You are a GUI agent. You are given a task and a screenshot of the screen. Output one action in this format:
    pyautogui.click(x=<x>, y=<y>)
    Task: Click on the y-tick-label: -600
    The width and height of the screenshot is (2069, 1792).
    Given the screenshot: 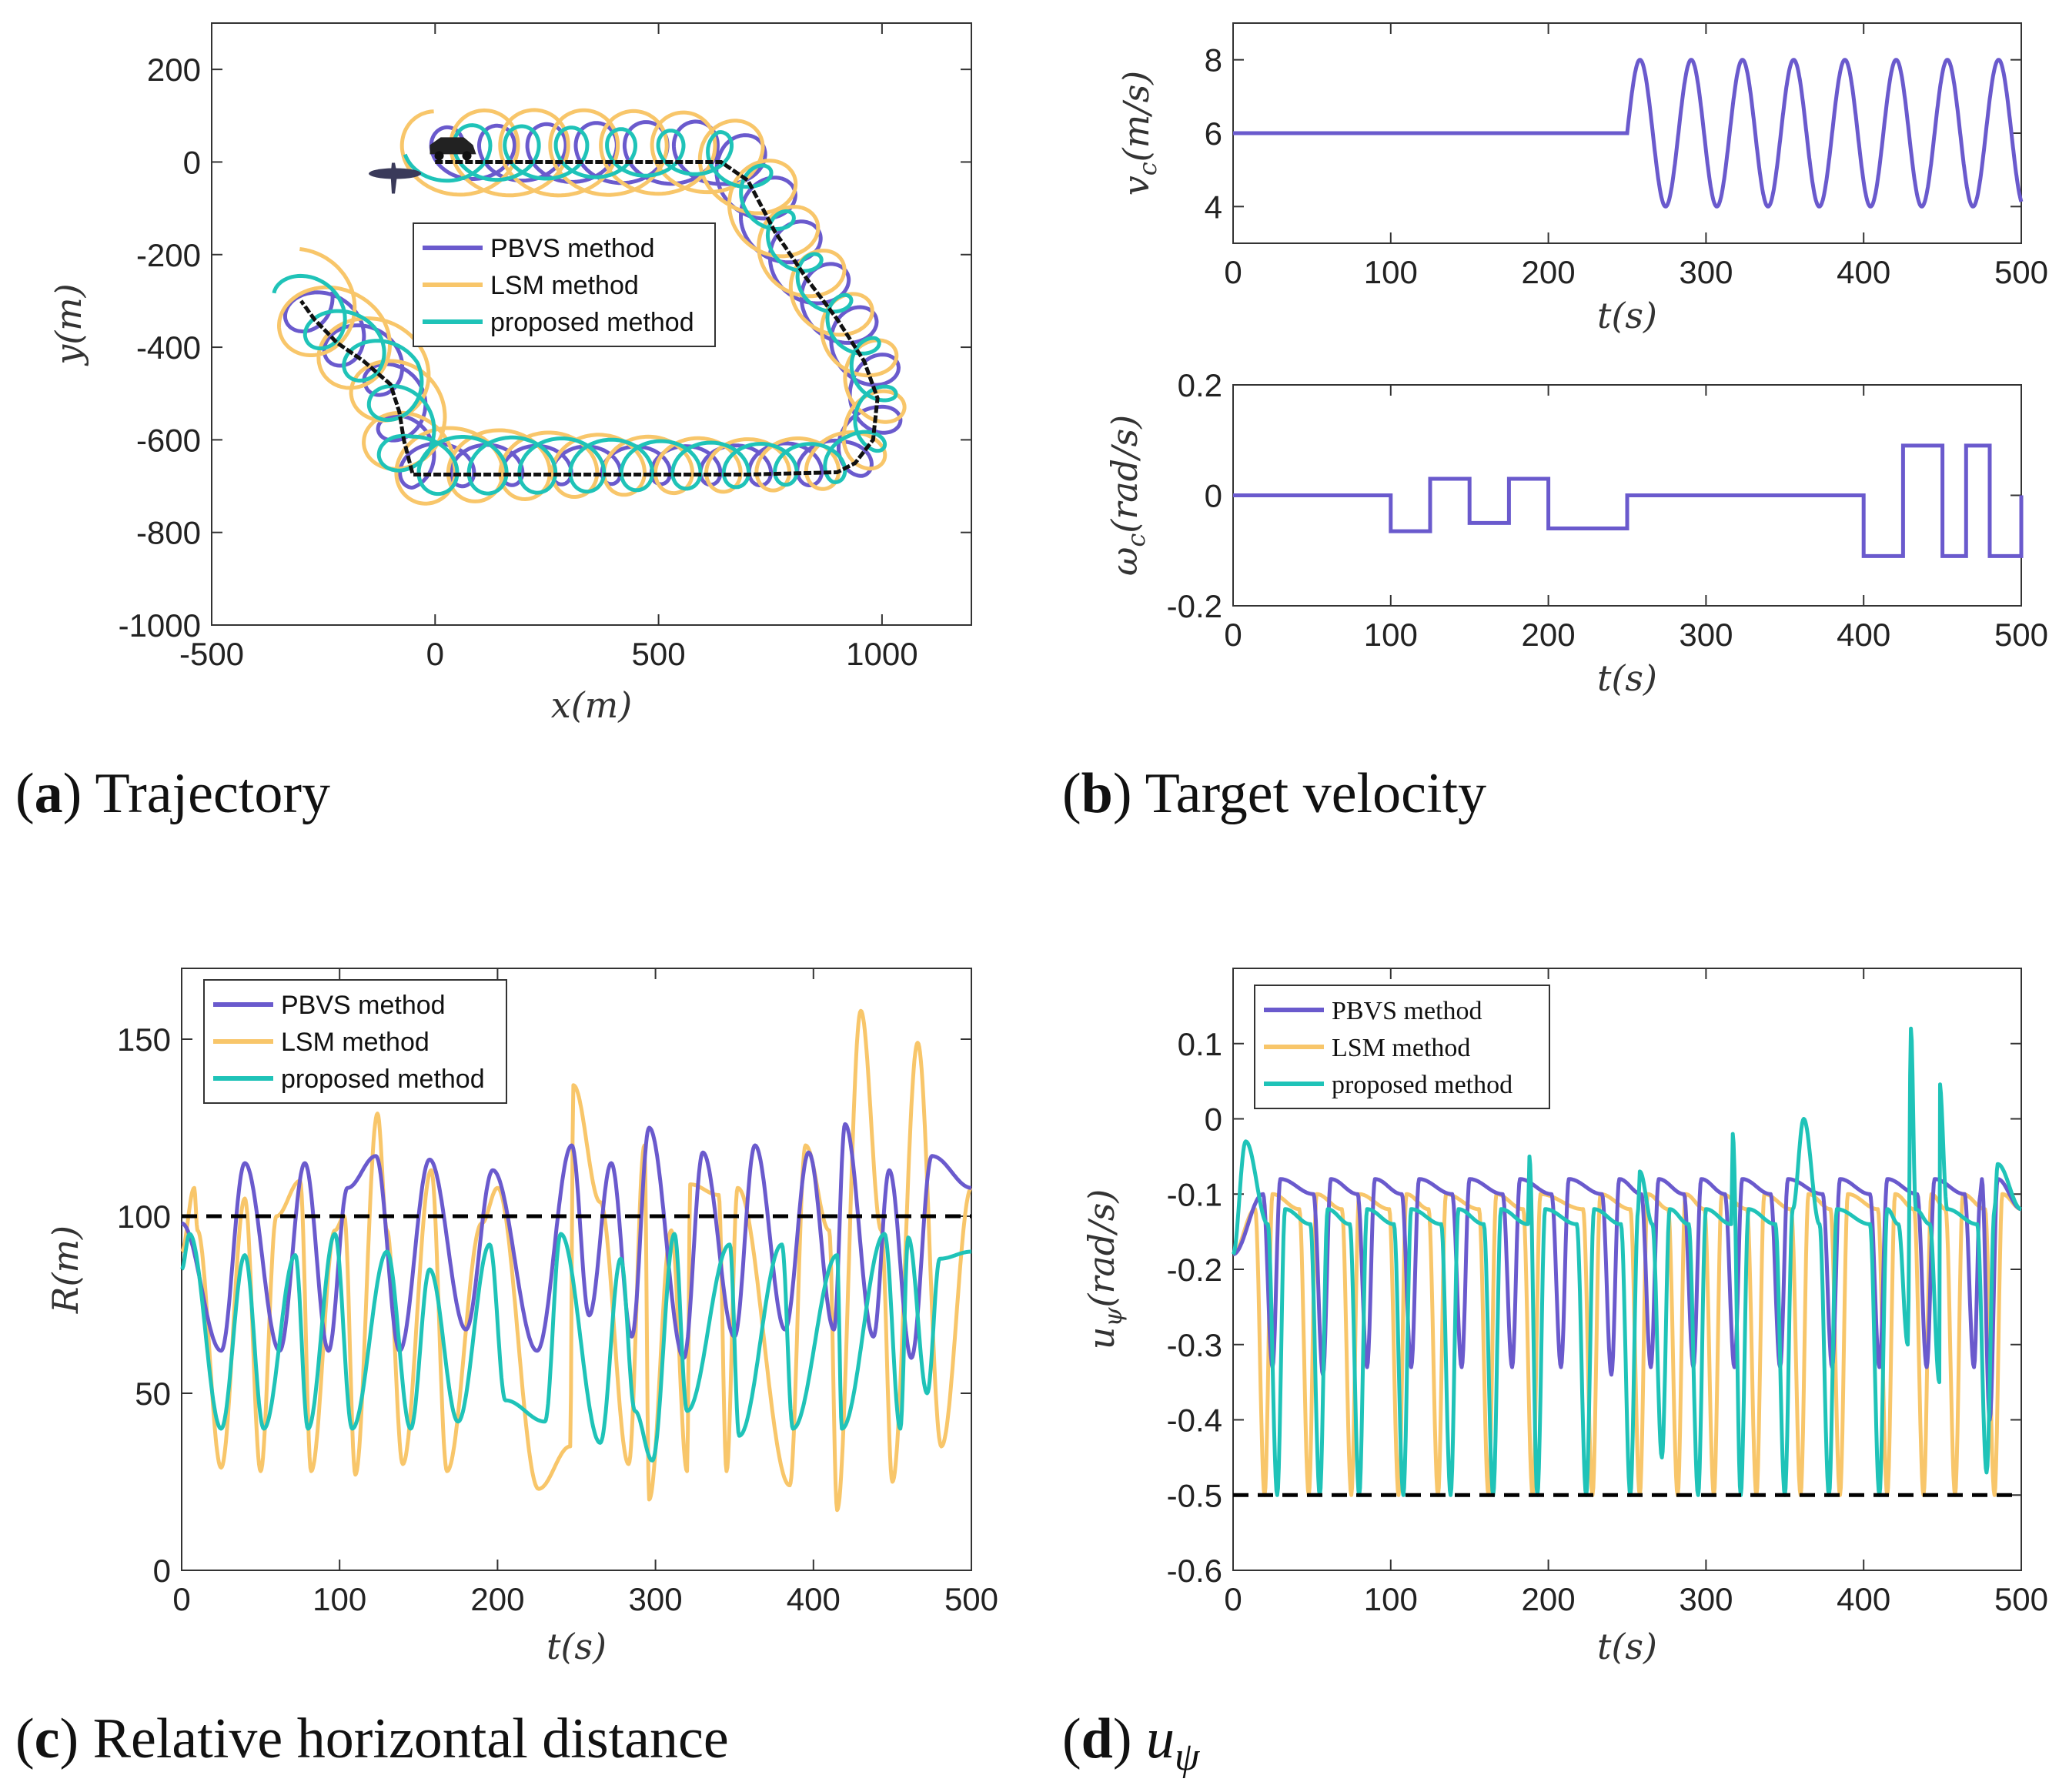 What is the action you would take?
    pyautogui.click(x=168, y=440)
    